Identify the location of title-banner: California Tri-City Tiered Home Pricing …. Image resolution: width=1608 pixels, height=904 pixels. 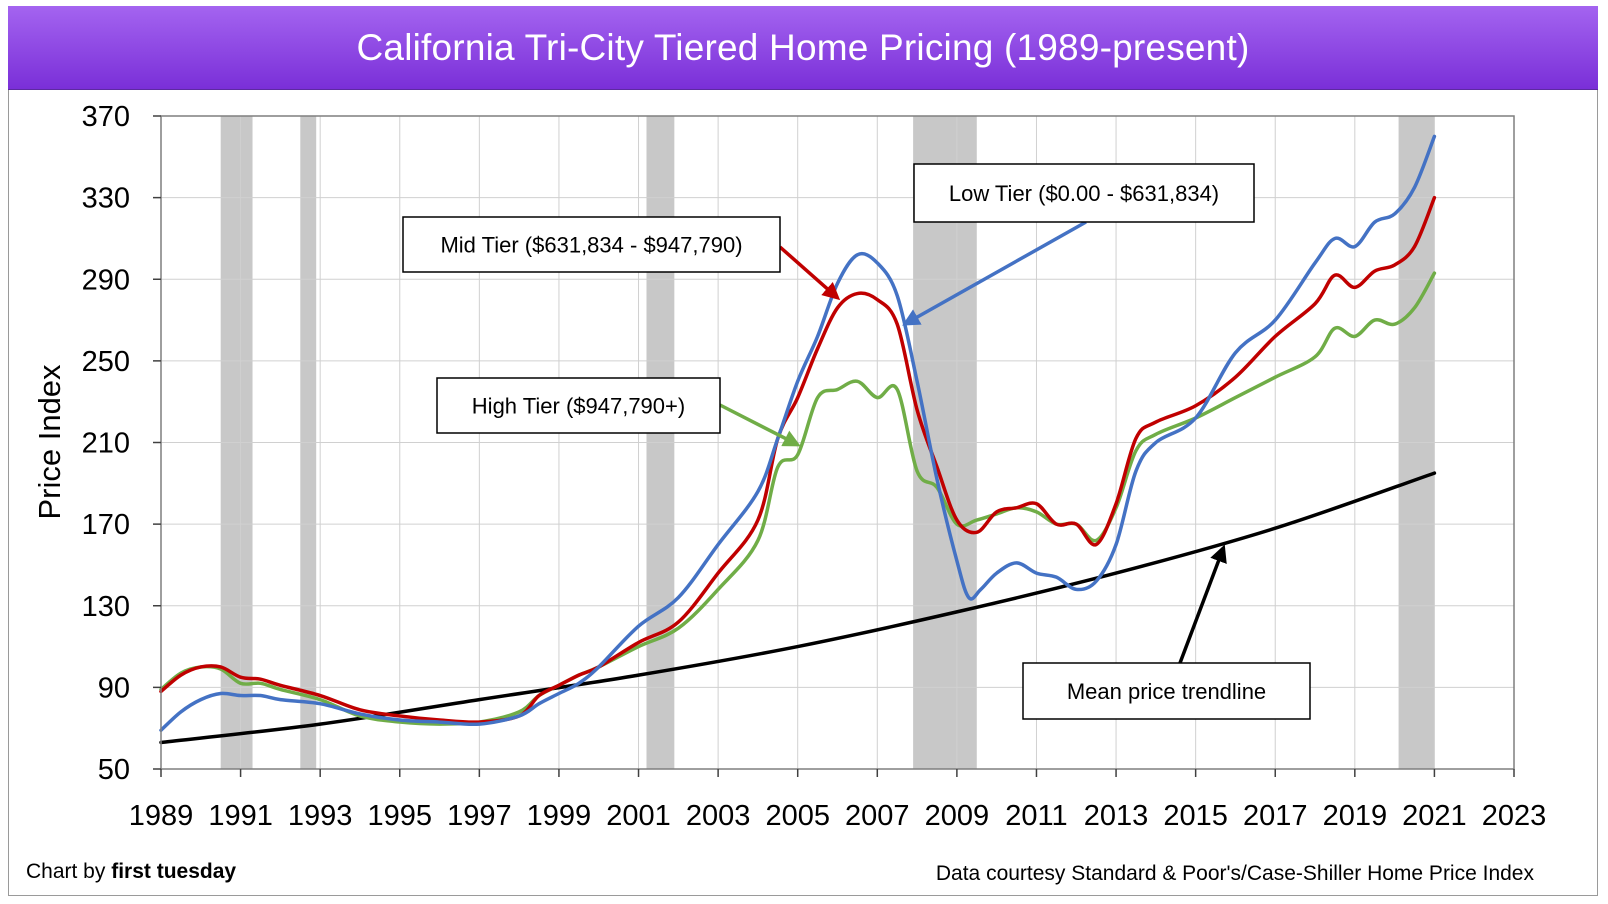
(803, 48).